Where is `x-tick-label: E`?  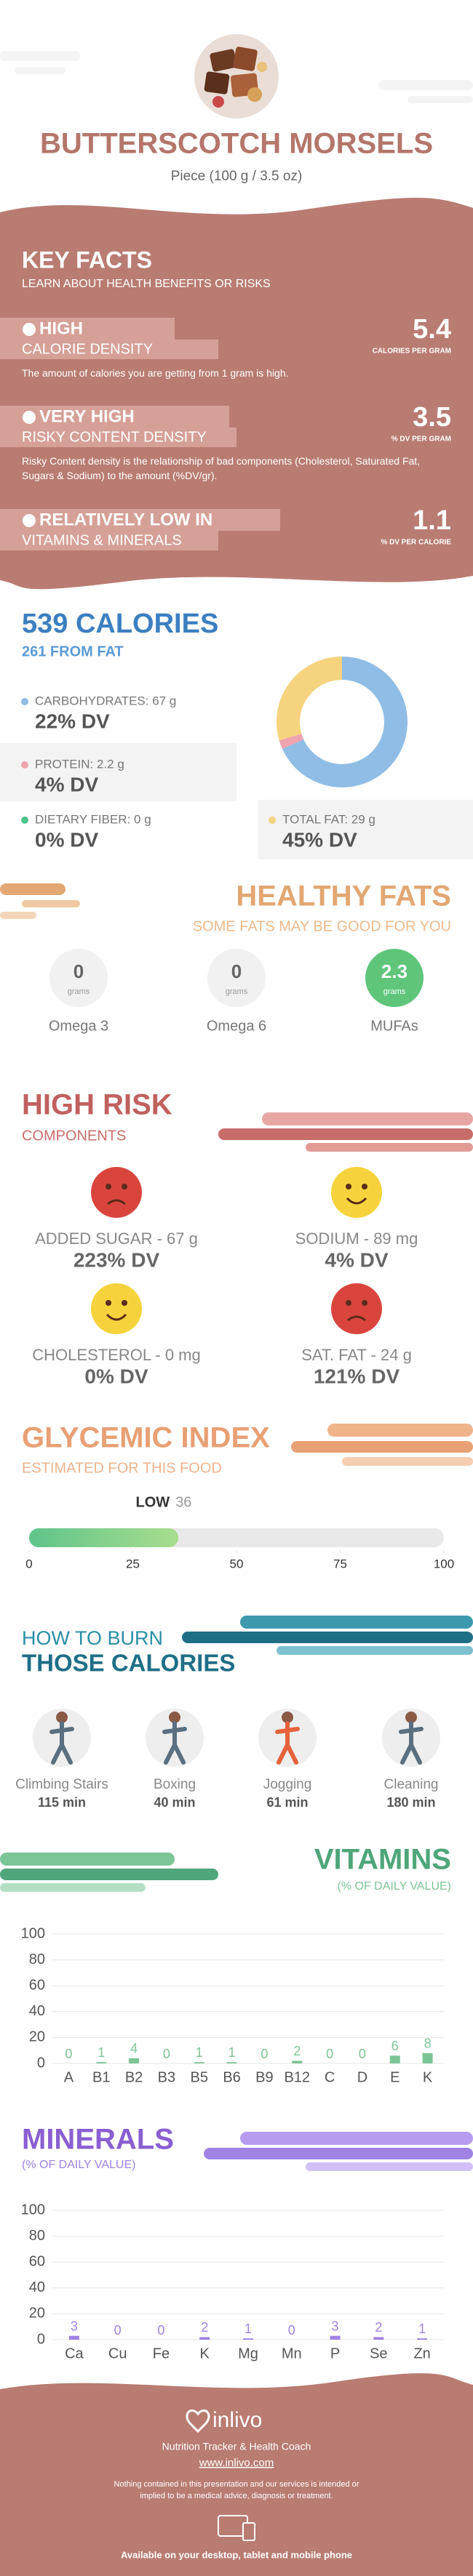
x-tick-label: E is located at coordinates (395, 2077).